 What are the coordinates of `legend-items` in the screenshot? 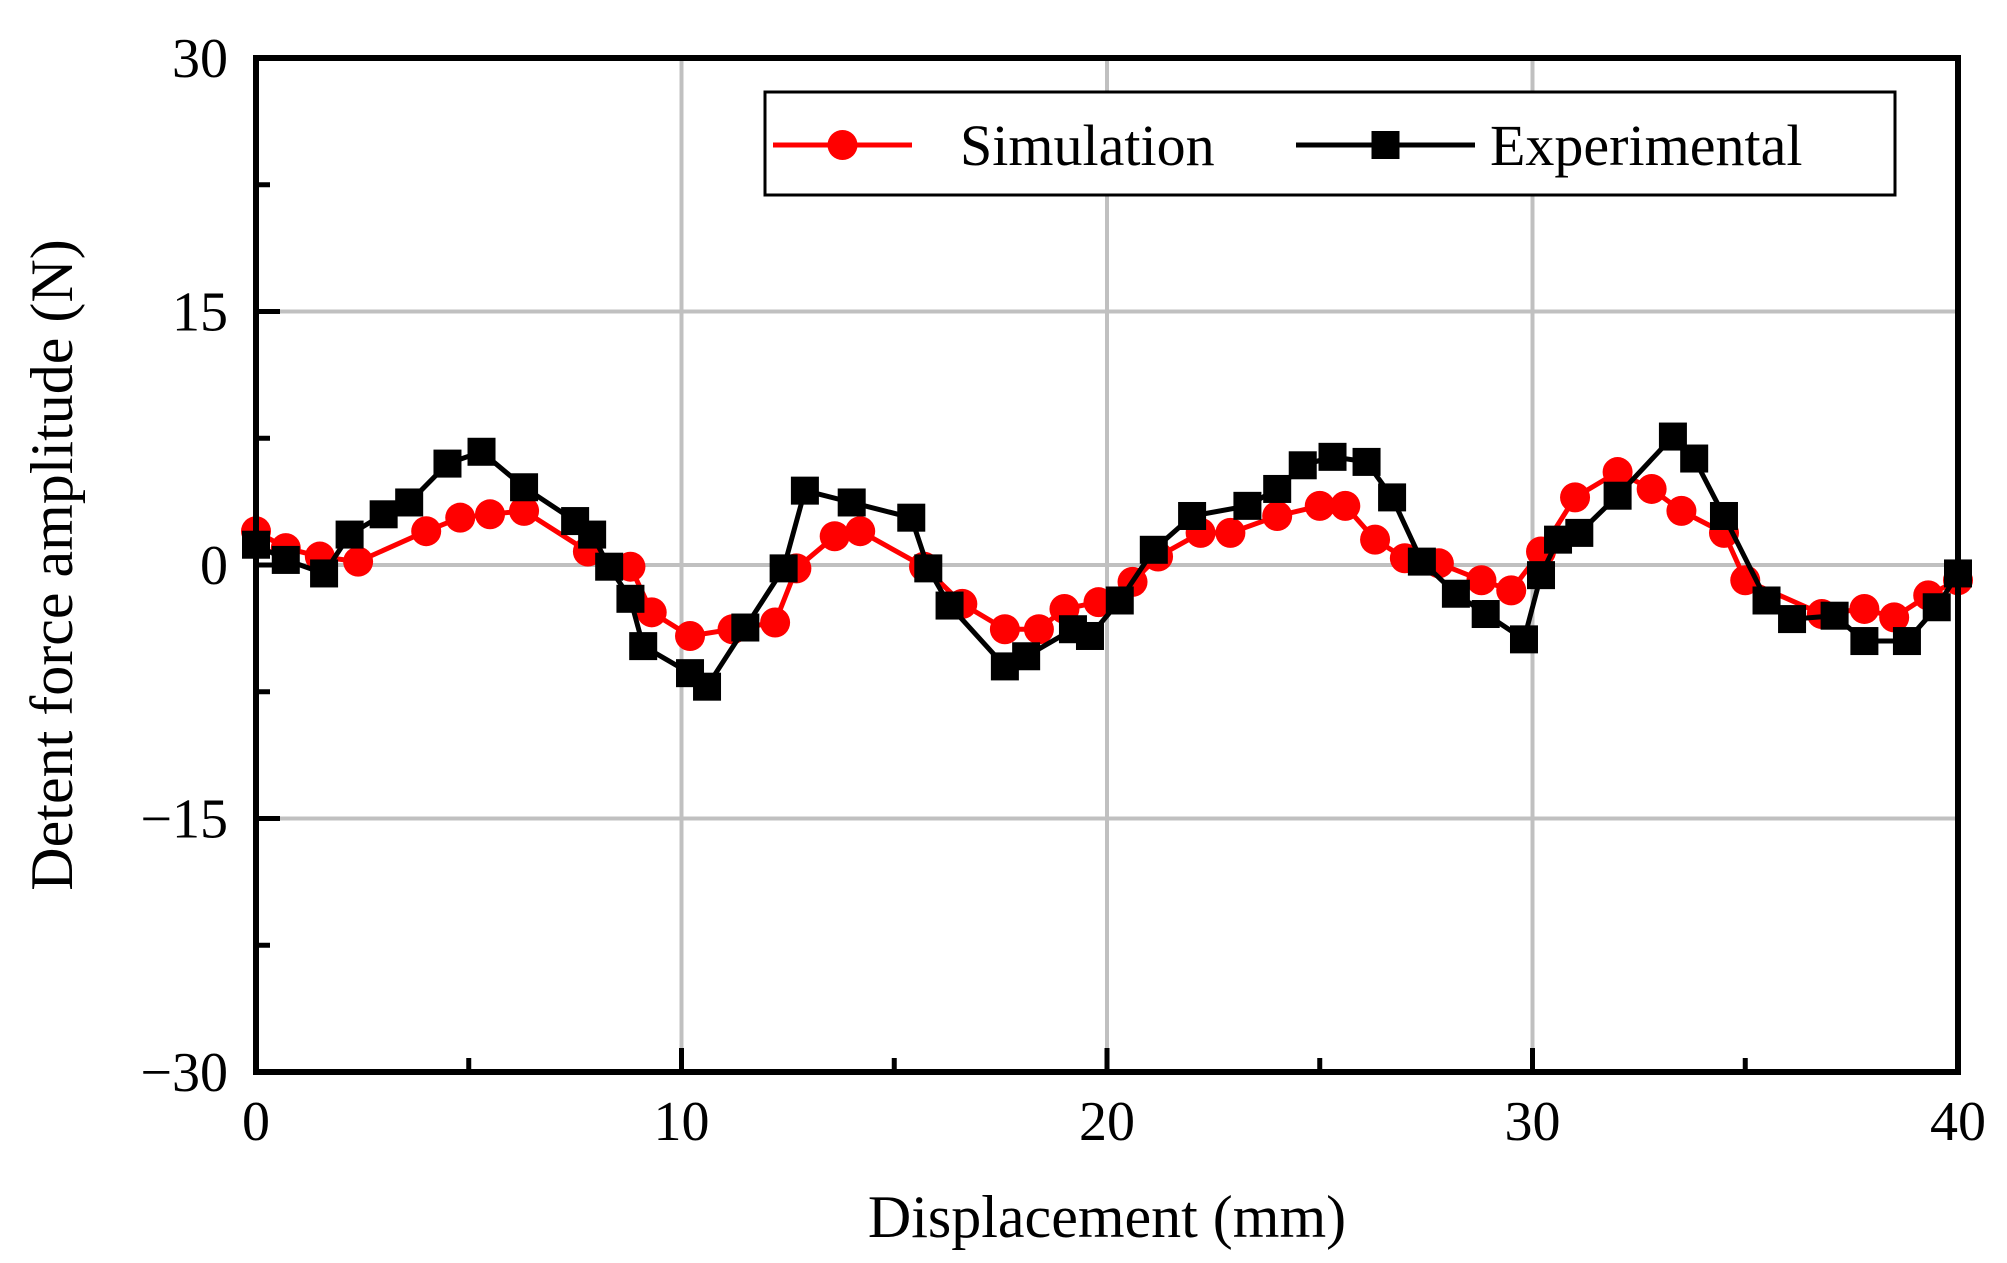 It's located at (1124, 145).